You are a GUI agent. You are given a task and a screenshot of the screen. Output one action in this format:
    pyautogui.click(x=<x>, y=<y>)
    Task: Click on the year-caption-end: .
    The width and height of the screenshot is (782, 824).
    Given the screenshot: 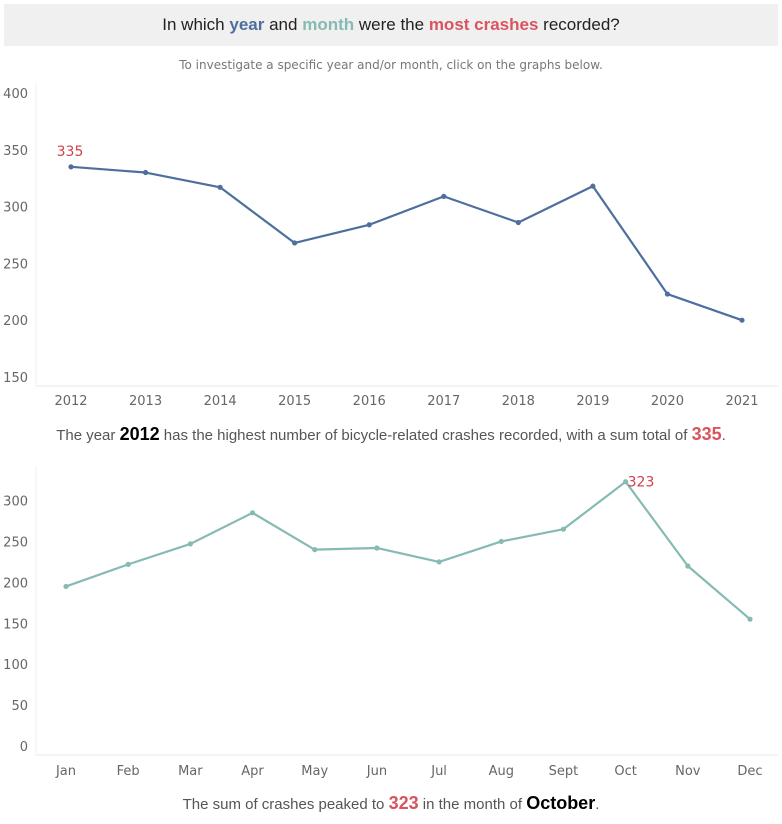 What is the action you would take?
    pyautogui.click(x=723, y=435)
    